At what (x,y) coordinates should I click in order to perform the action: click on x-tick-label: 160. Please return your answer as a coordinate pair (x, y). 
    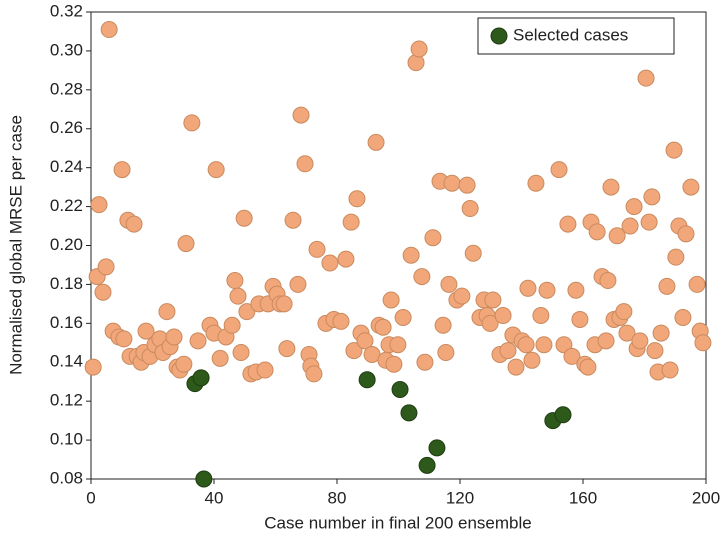
    Looking at the image, I should click on (583, 497).